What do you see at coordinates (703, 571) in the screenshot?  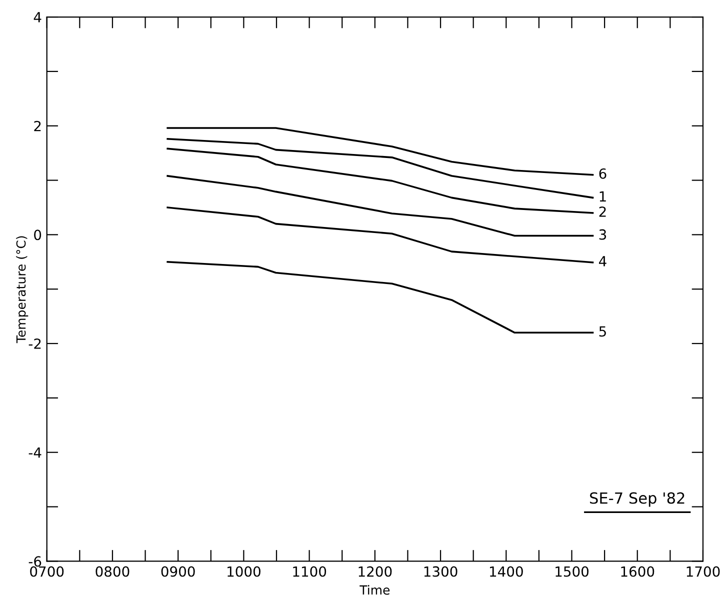 I see `x-tick-label: 1700` at bounding box center [703, 571].